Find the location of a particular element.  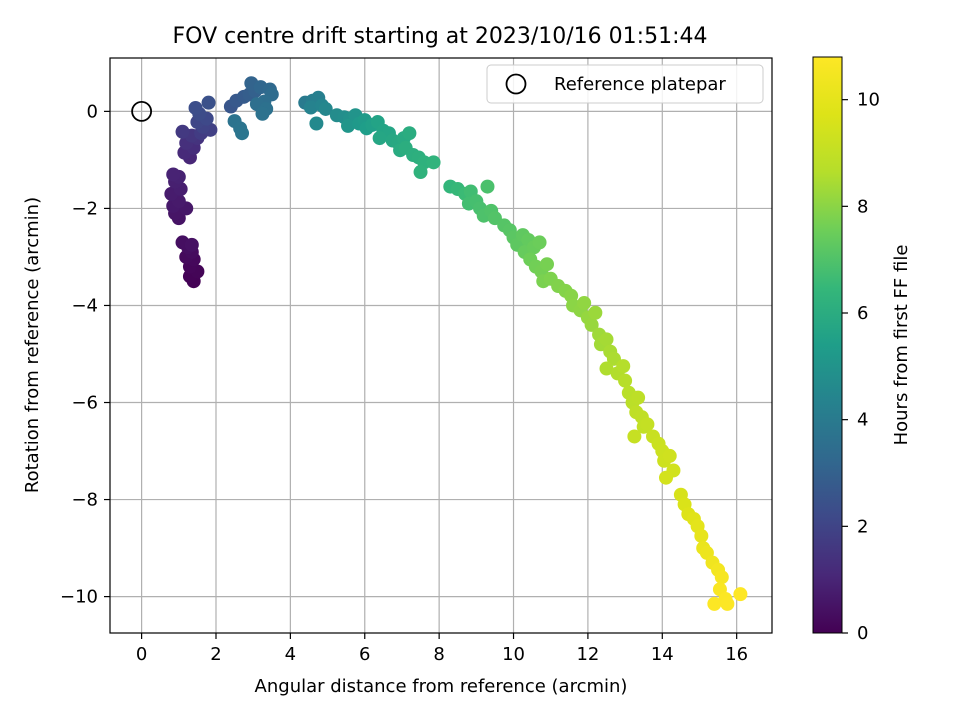

x-tick-label: 12 is located at coordinates (587, 654).